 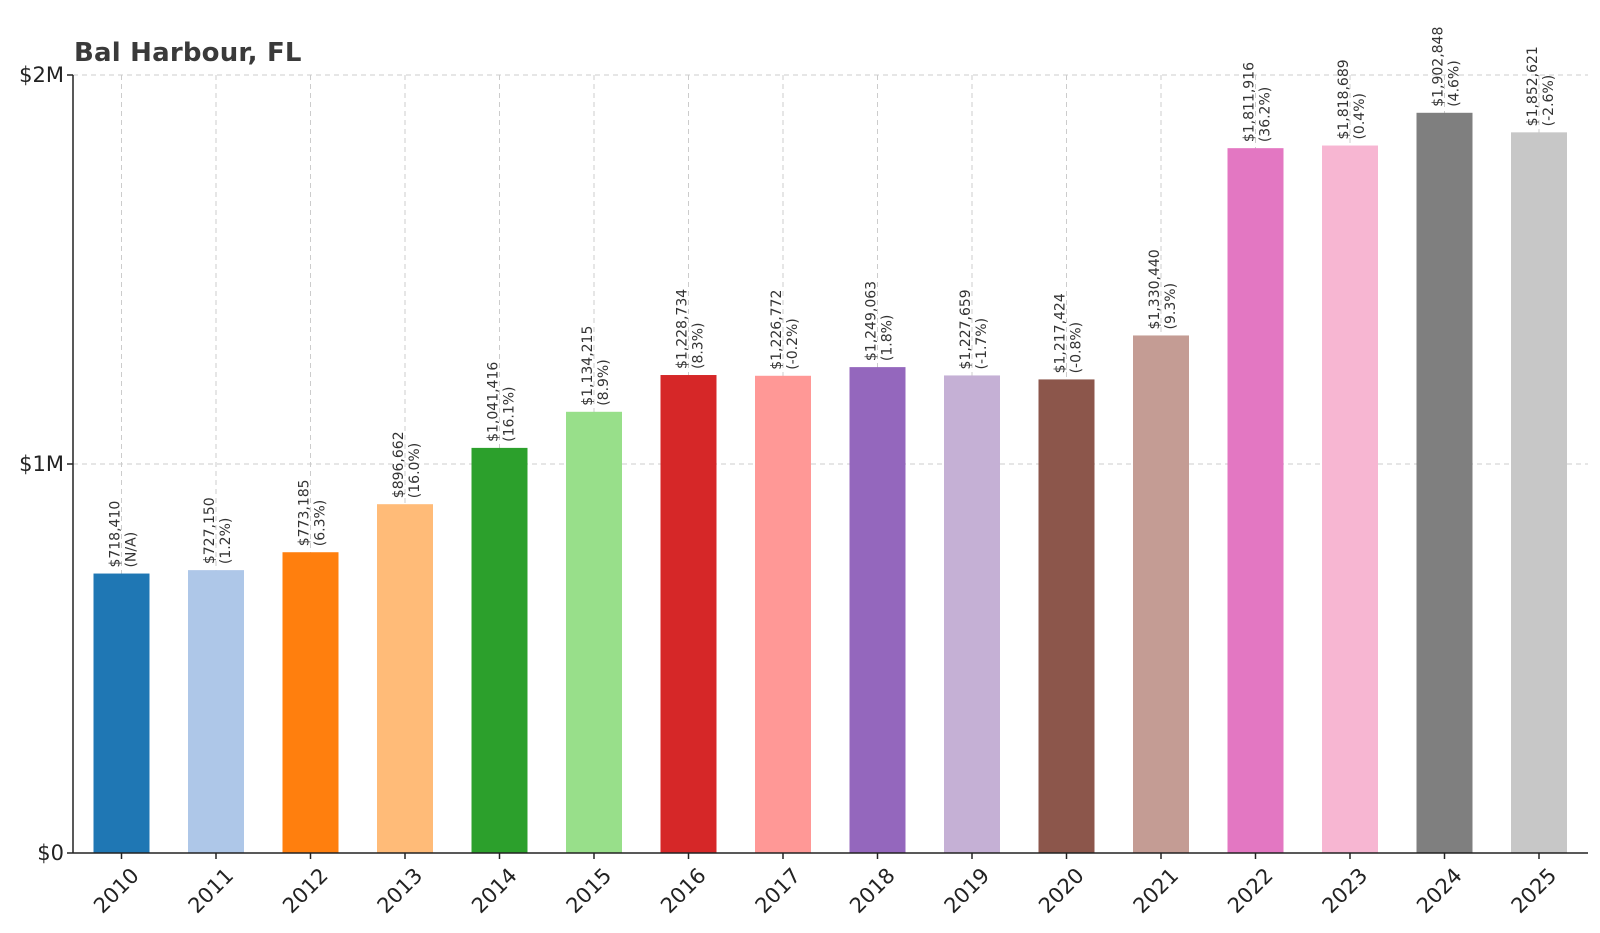 I want to click on bar-change-label: (N/A), so click(x=132, y=550).